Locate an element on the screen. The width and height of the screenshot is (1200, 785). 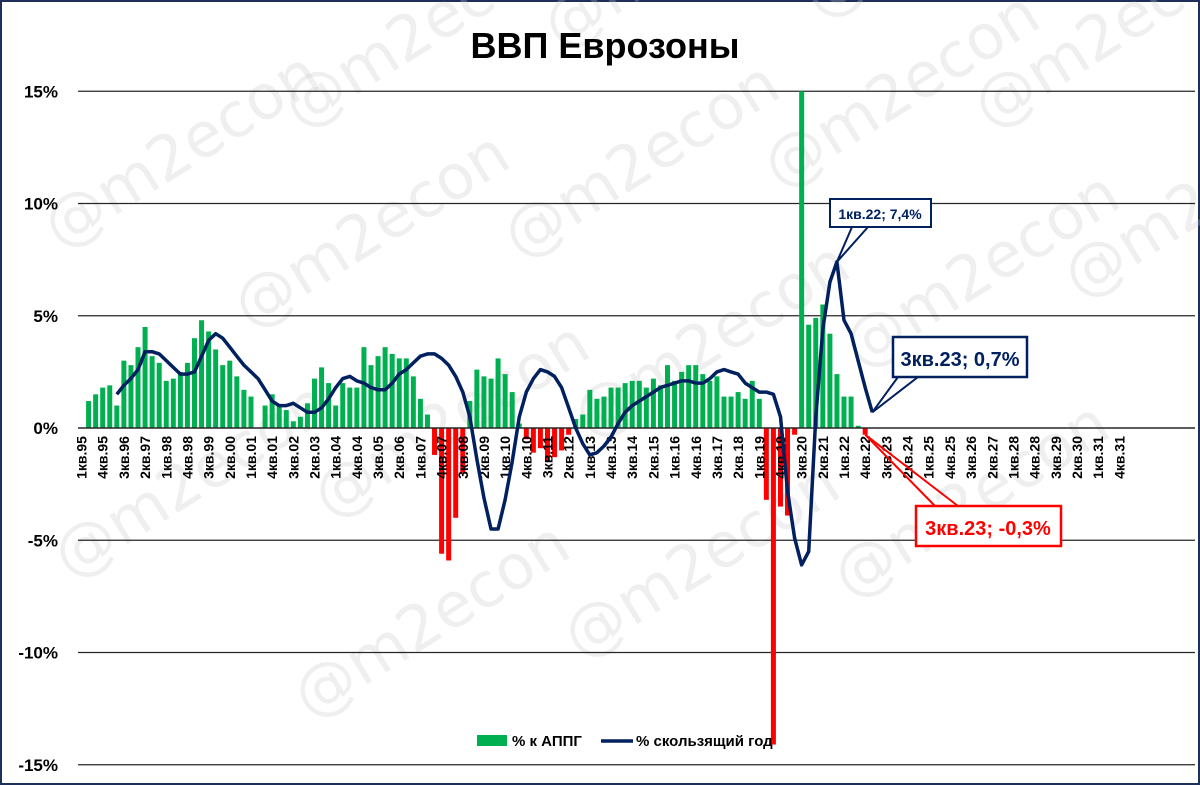
x-tick-label: 1кв.07 is located at coordinates (420, 457).